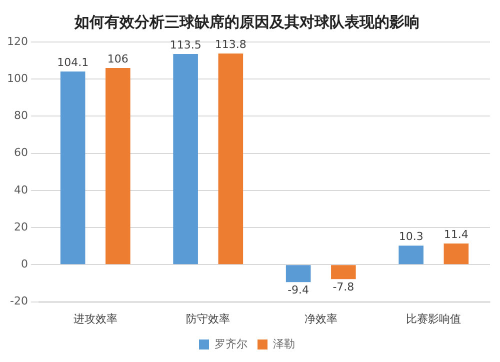  Describe the element at coordinates (321, 319) in the screenshot. I see `x-tick-label: 净效率` at that location.